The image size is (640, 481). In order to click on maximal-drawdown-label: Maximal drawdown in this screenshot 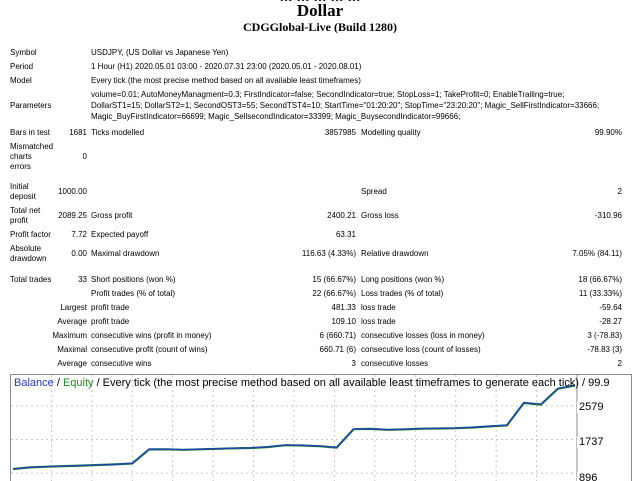, I will do `click(125, 254)`.